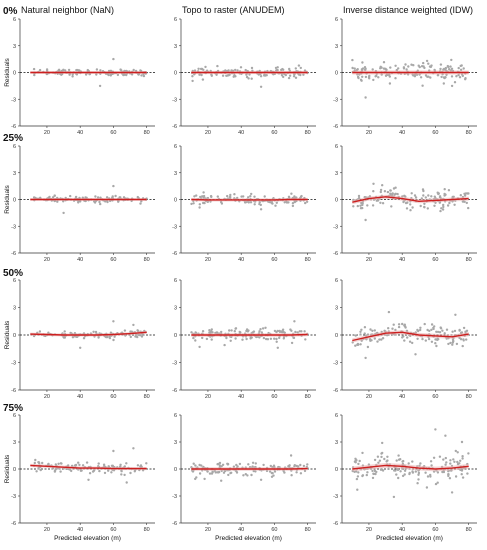 This screenshot has height=550, width=487. Describe the element at coordinates (336, 20) in the screenshot. I see `y-tick-label: 6` at that location.